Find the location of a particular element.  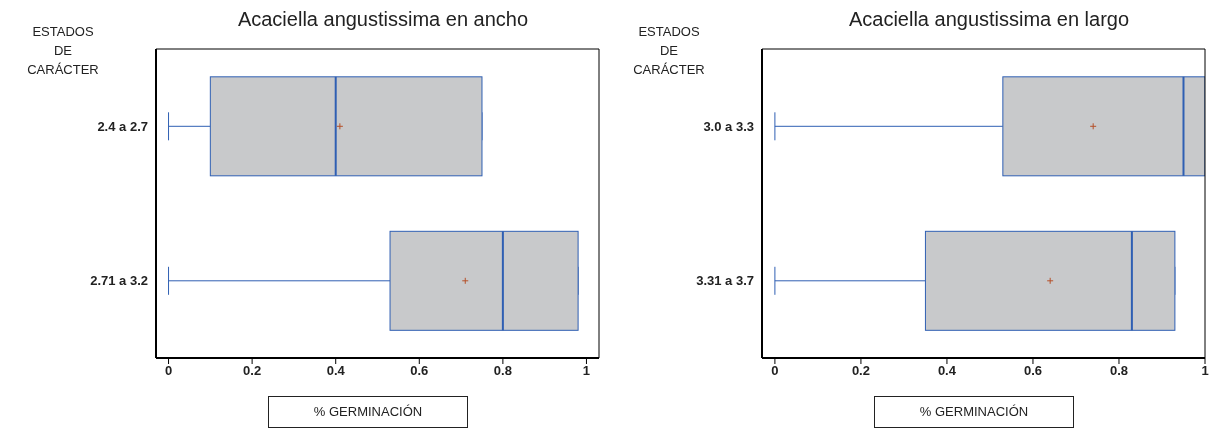

y-tick-label: 2.4 a 2.7 is located at coordinates (122, 126).